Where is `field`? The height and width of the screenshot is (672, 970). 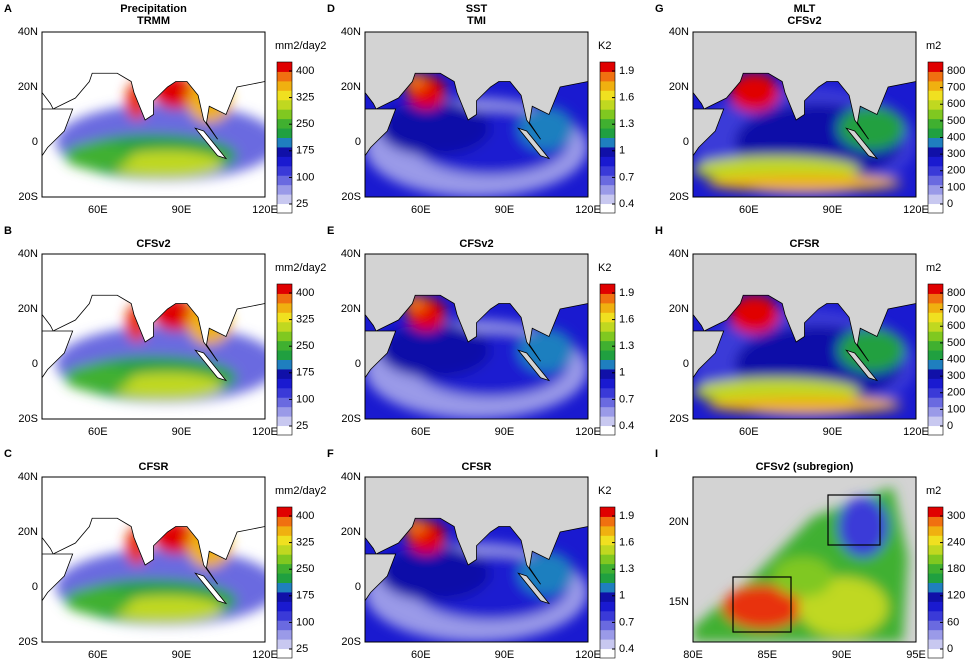 field is located at coordinates (800, 564).